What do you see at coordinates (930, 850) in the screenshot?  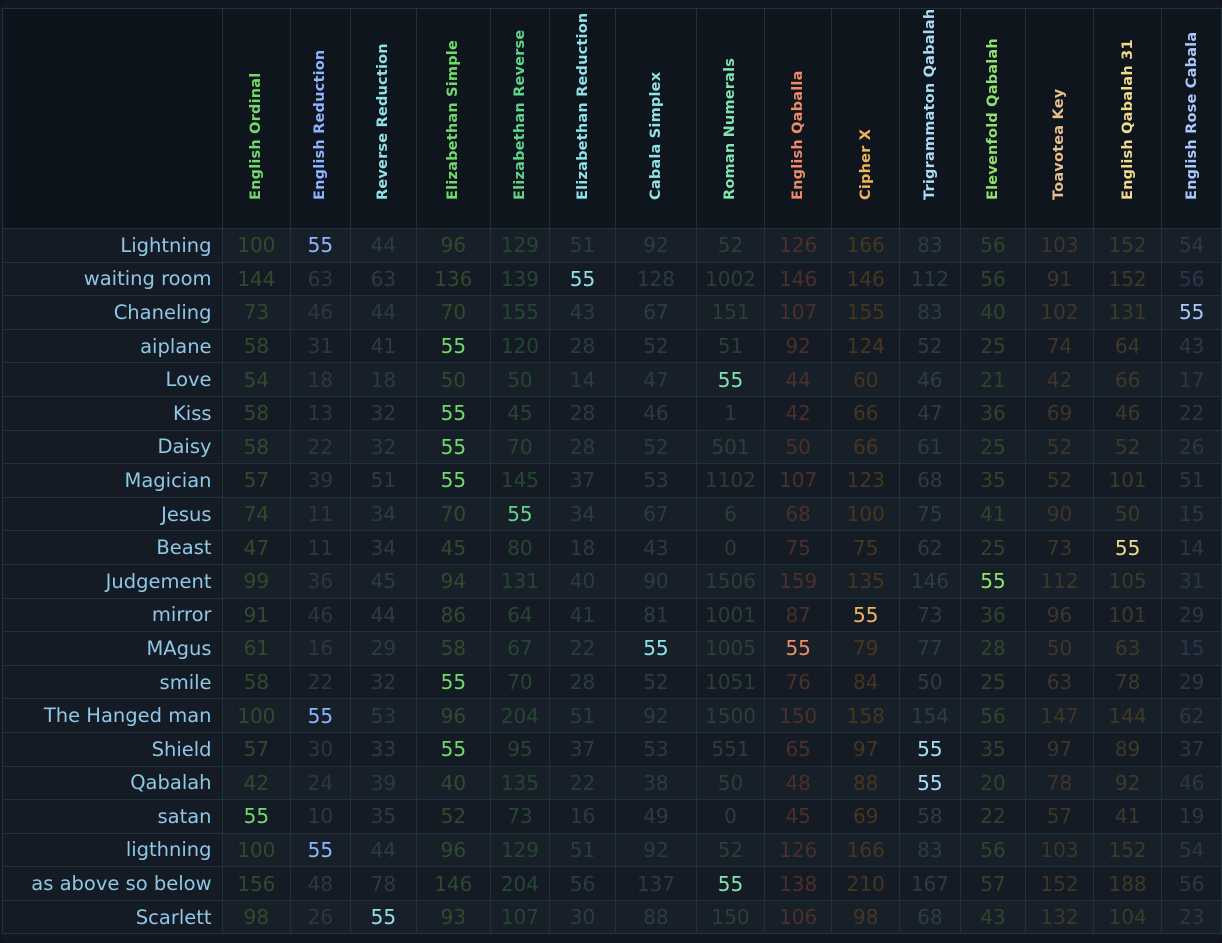 I see `cipher-value-cell: 83` at bounding box center [930, 850].